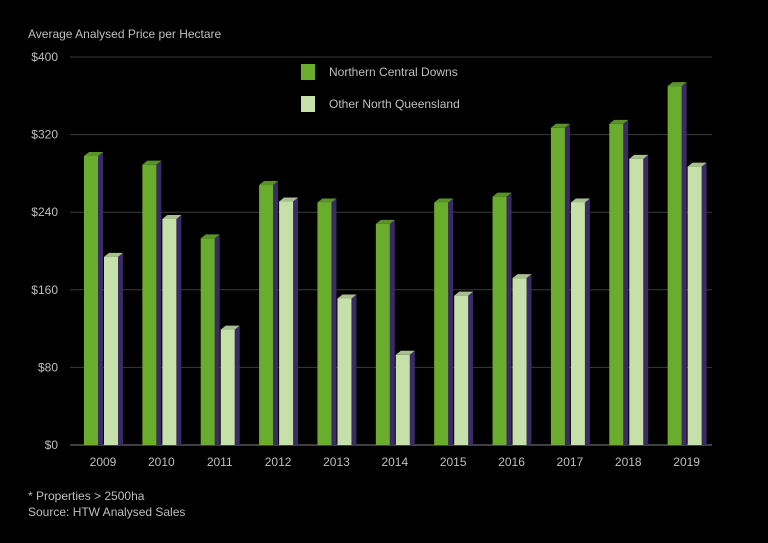 This screenshot has width=768, height=543. Describe the element at coordinates (570, 462) in the screenshot. I see `x-tick-label: 2017` at that location.